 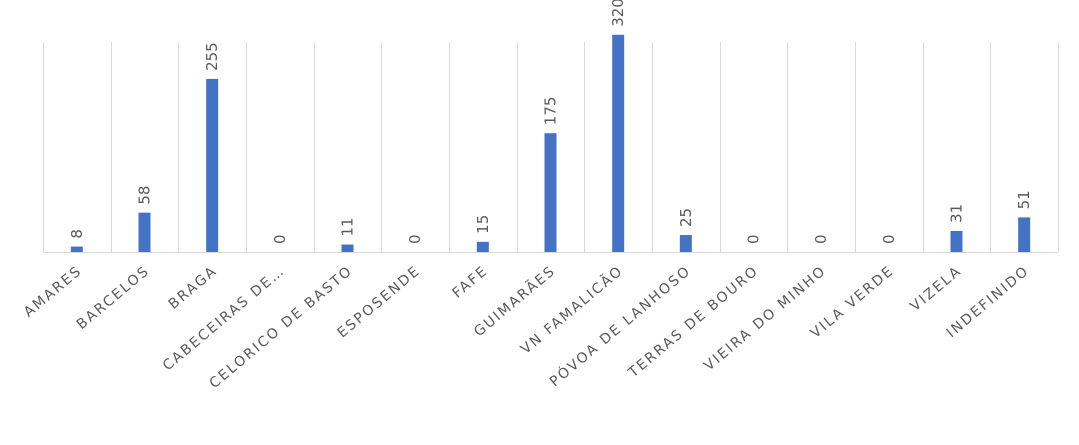 What do you see at coordinates (348, 226) in the screenshot?
I see `data-label-5: 11` at bounding box center [348, 226].